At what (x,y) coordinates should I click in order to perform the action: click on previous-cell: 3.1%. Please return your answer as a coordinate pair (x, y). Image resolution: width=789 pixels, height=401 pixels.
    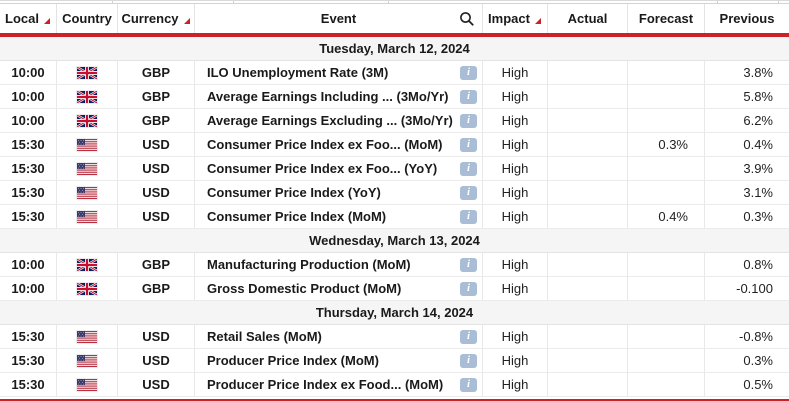
    Looking at the image, I should click on (758, 192).